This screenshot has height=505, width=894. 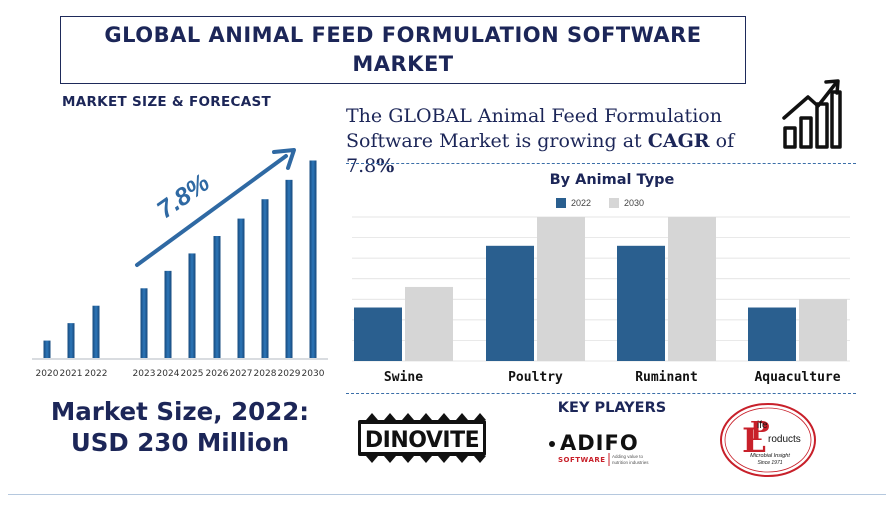 I want to click on forecast-year-label: 2021, so click(x=71, y=374).